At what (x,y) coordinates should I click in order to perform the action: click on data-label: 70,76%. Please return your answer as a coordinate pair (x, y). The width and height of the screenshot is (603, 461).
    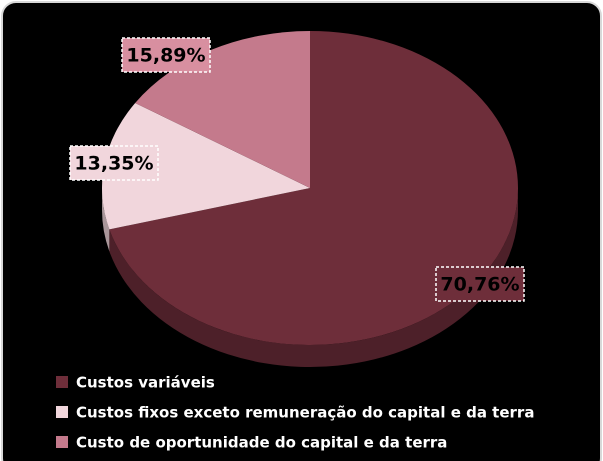
    Looking at the image, I should click on (479, 285).